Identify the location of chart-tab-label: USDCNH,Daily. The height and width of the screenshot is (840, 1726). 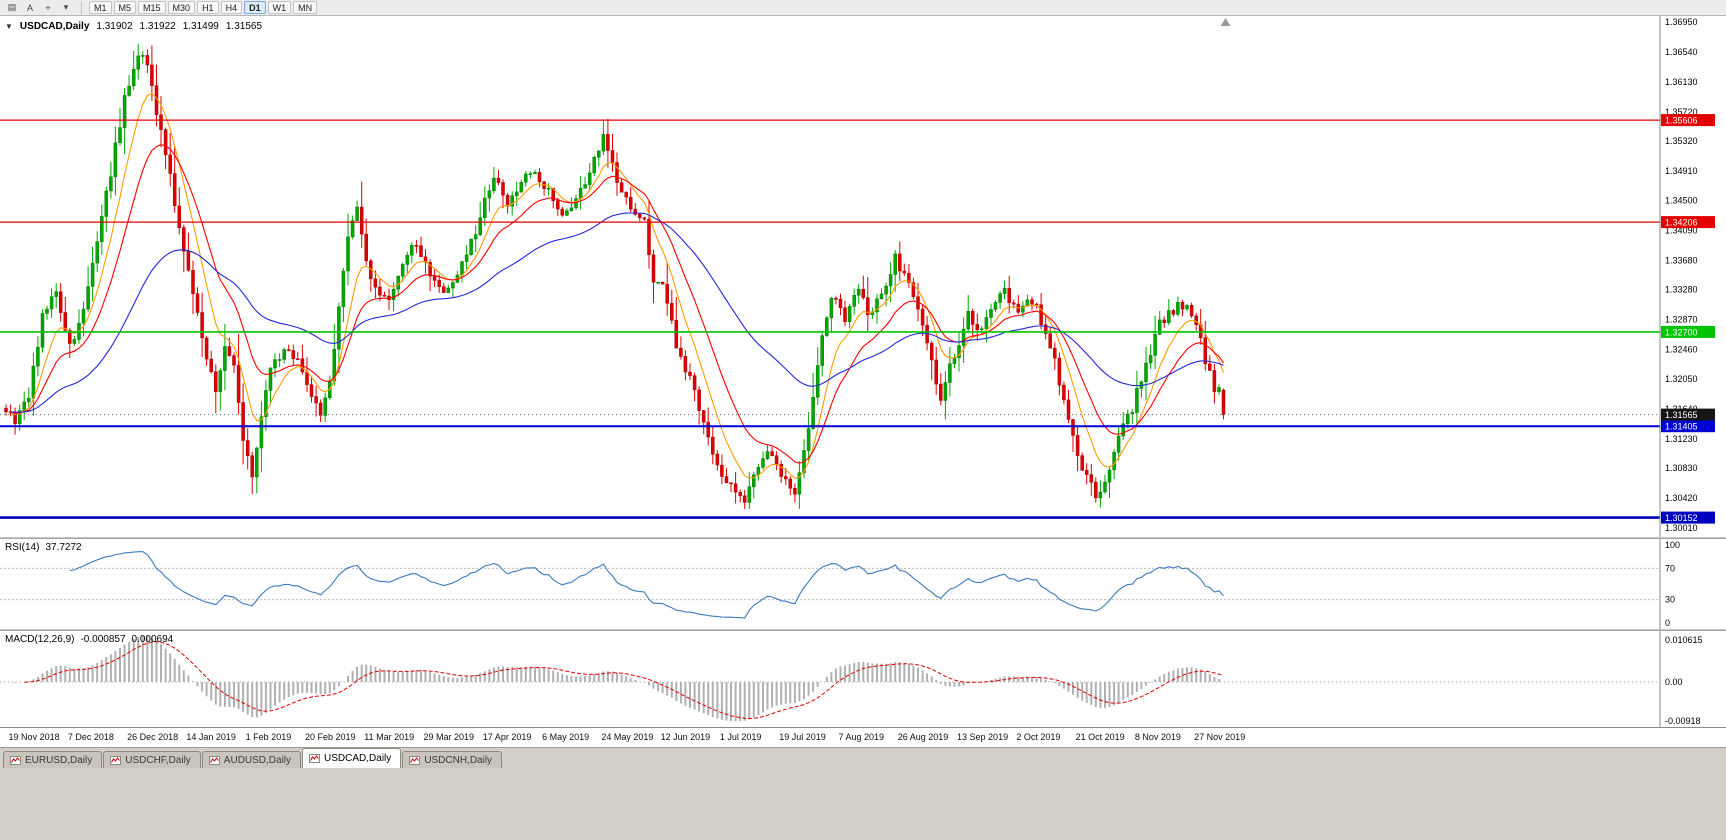
(458, 760).